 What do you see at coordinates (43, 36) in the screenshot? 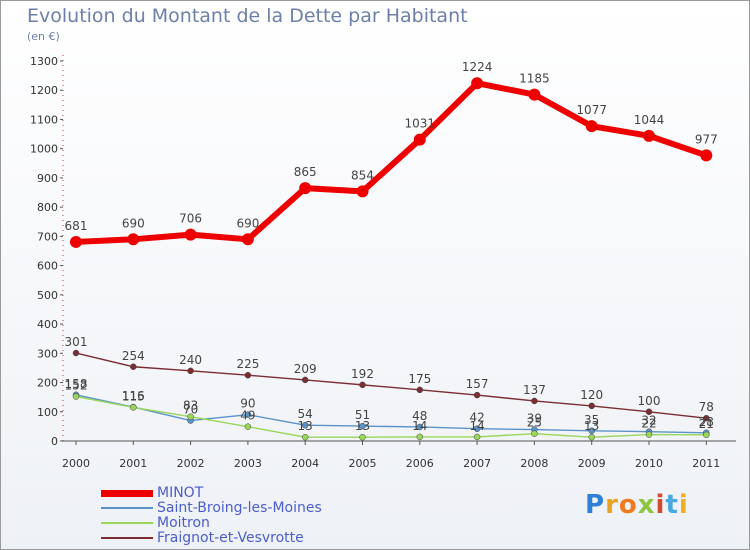
I see `unit-label: (en €)` at bounding box center [43, 36].